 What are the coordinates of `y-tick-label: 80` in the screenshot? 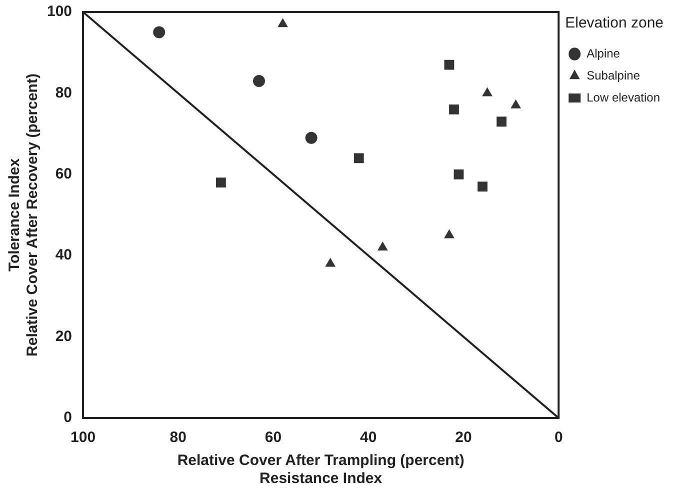 It's located at (63, 93).